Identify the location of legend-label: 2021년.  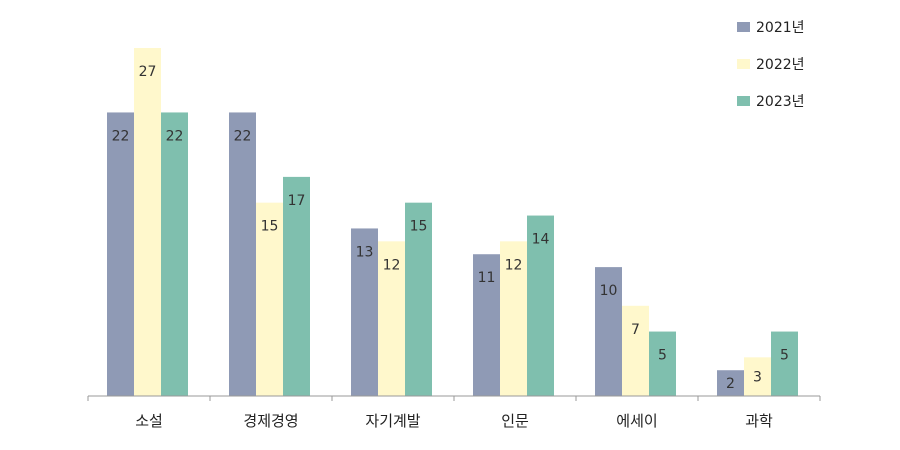
(780, 28).